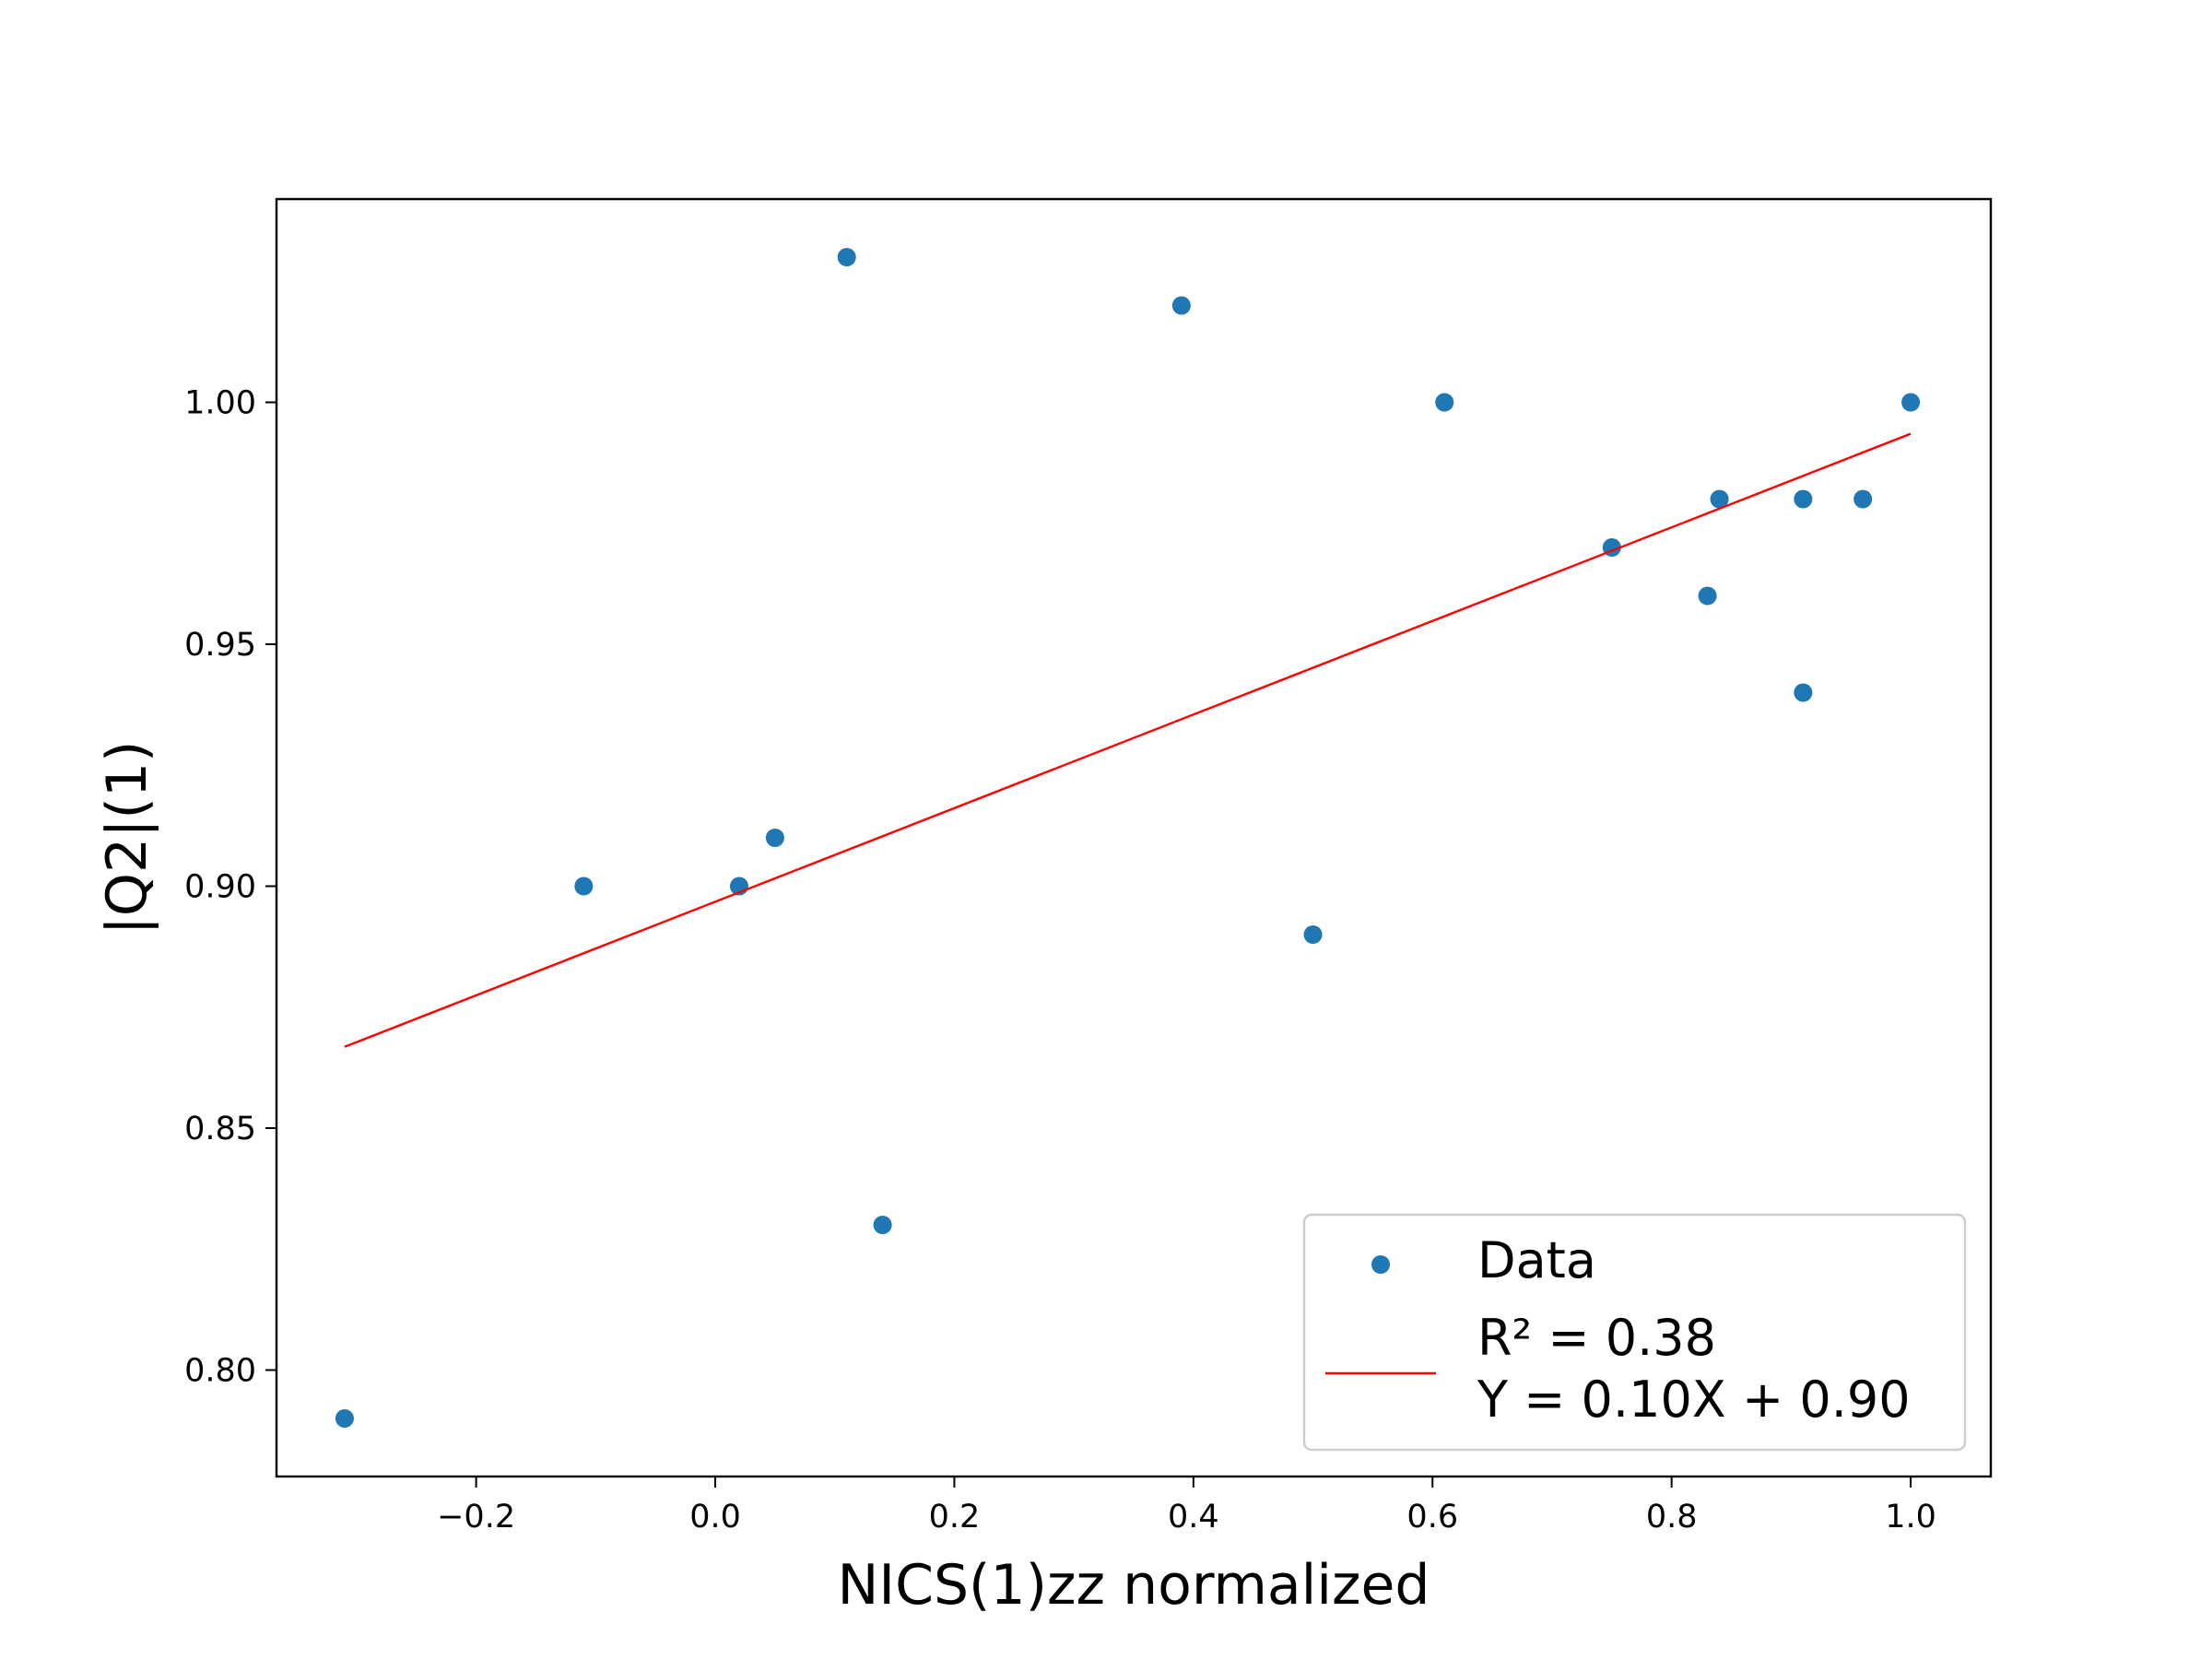  What do you see at coordinates (127, 838) in the screenshot?
I see `y-axis-label: |Q2|(1)` at bounding box center [127, 838].